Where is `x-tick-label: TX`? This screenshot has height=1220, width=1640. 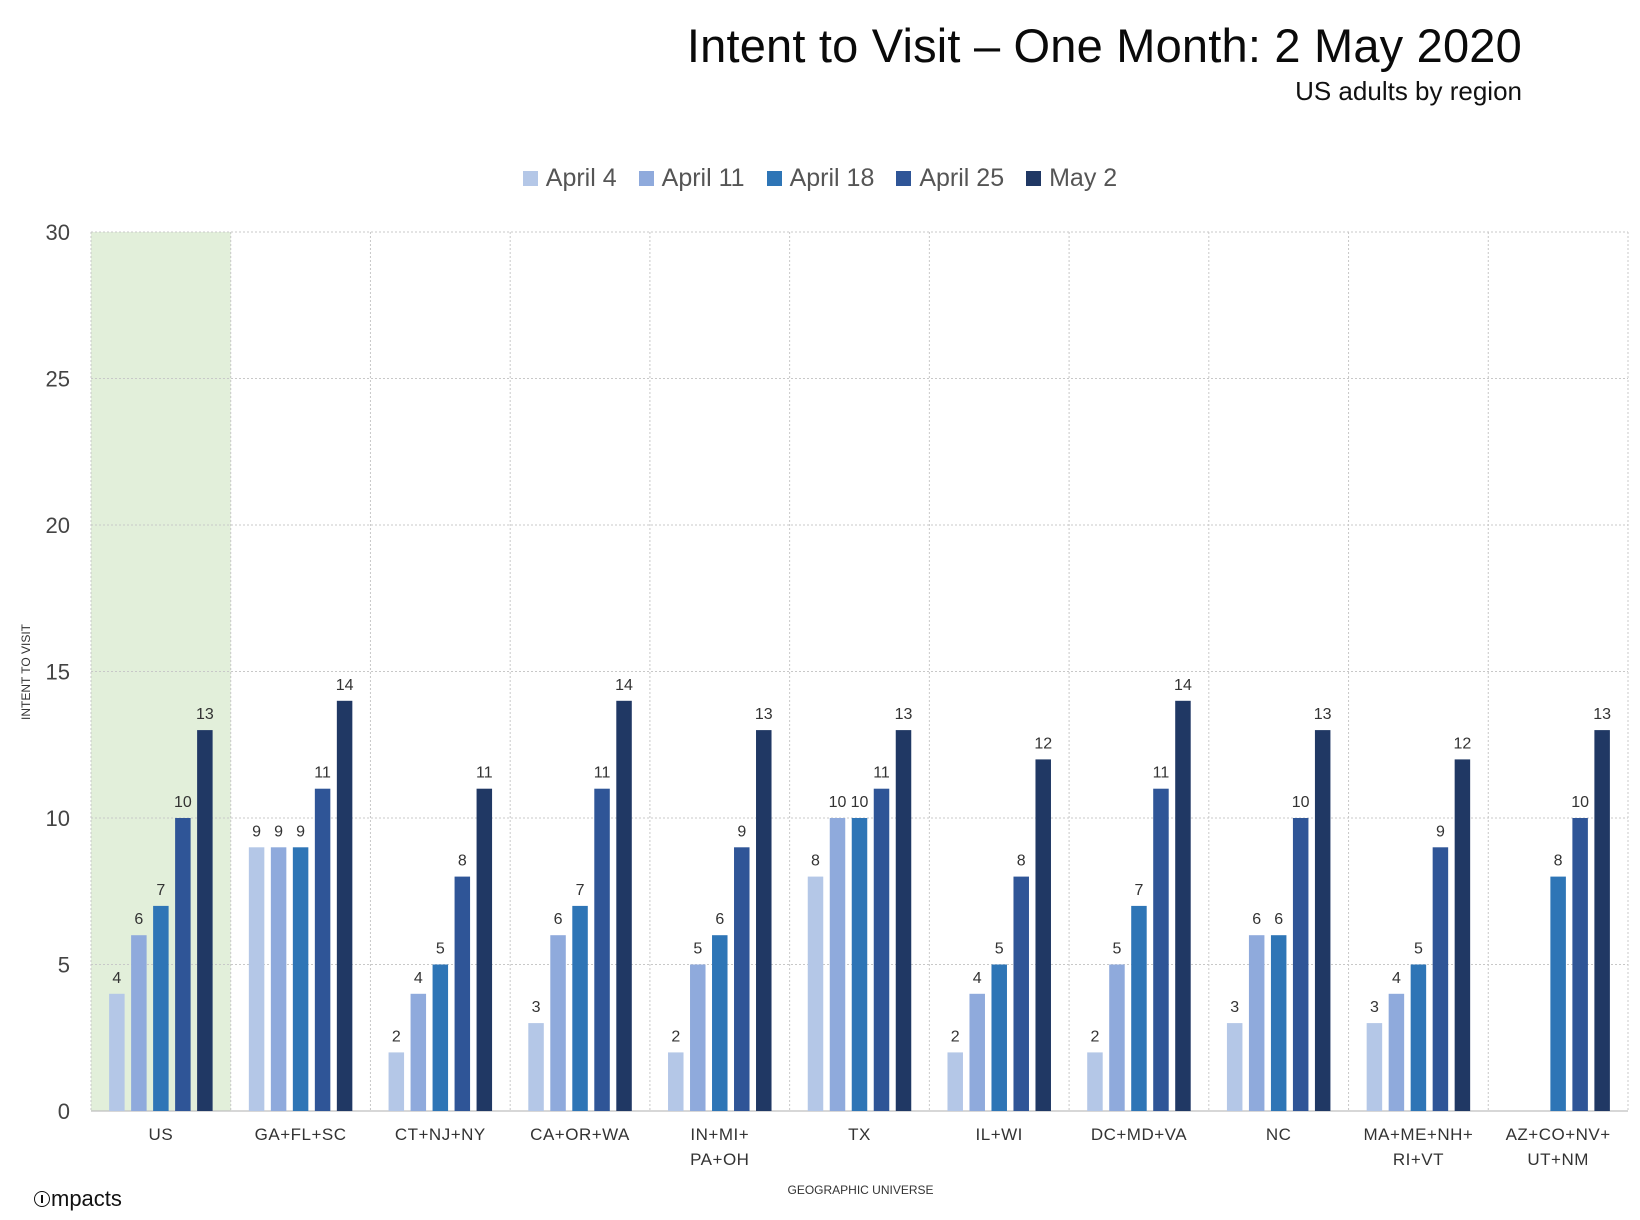
x-tick-label: TX is located at coordinates (859, 1134).